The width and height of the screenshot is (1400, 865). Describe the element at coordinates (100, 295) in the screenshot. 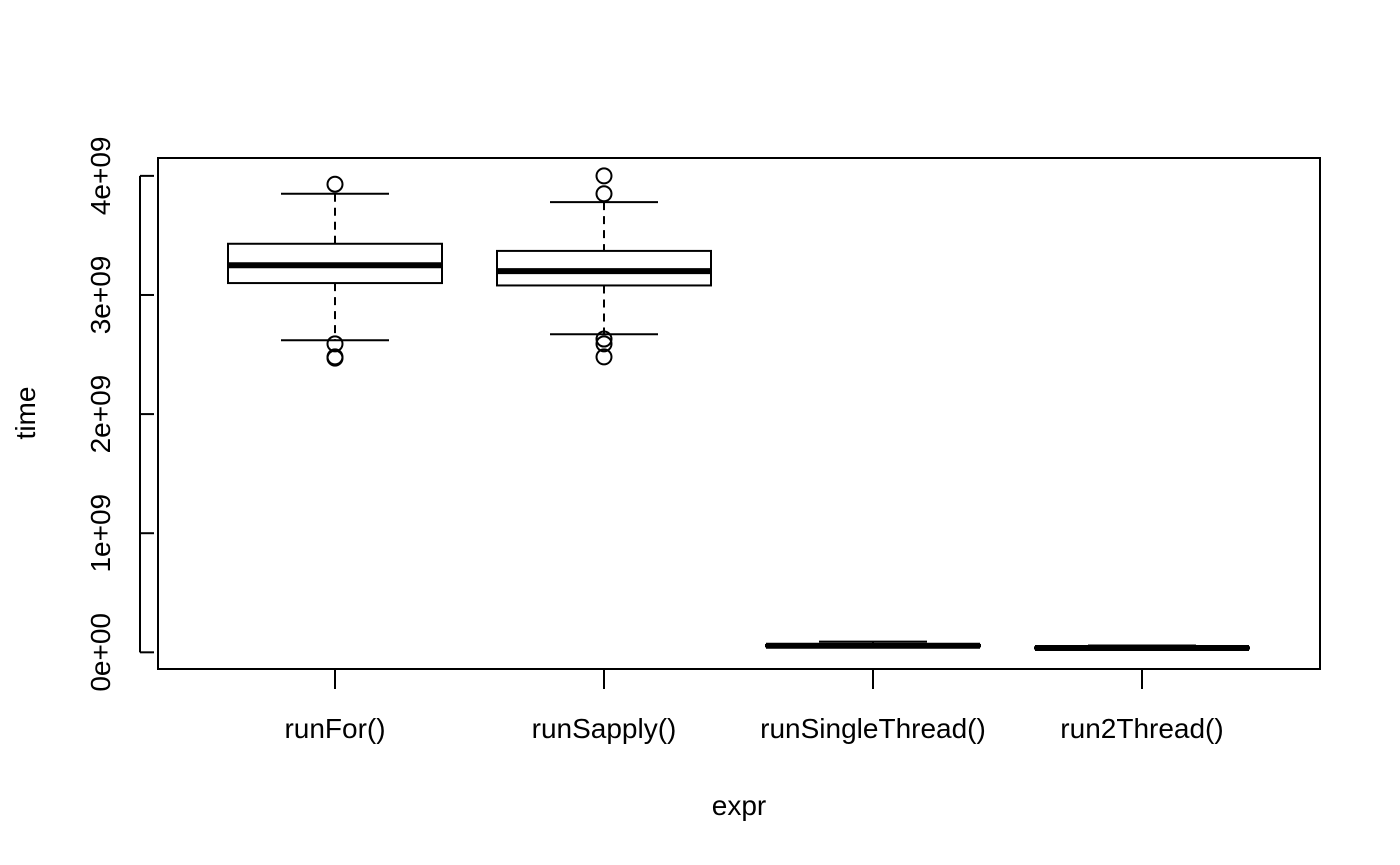

I see `y-tick-label: 3e+09` at that location.